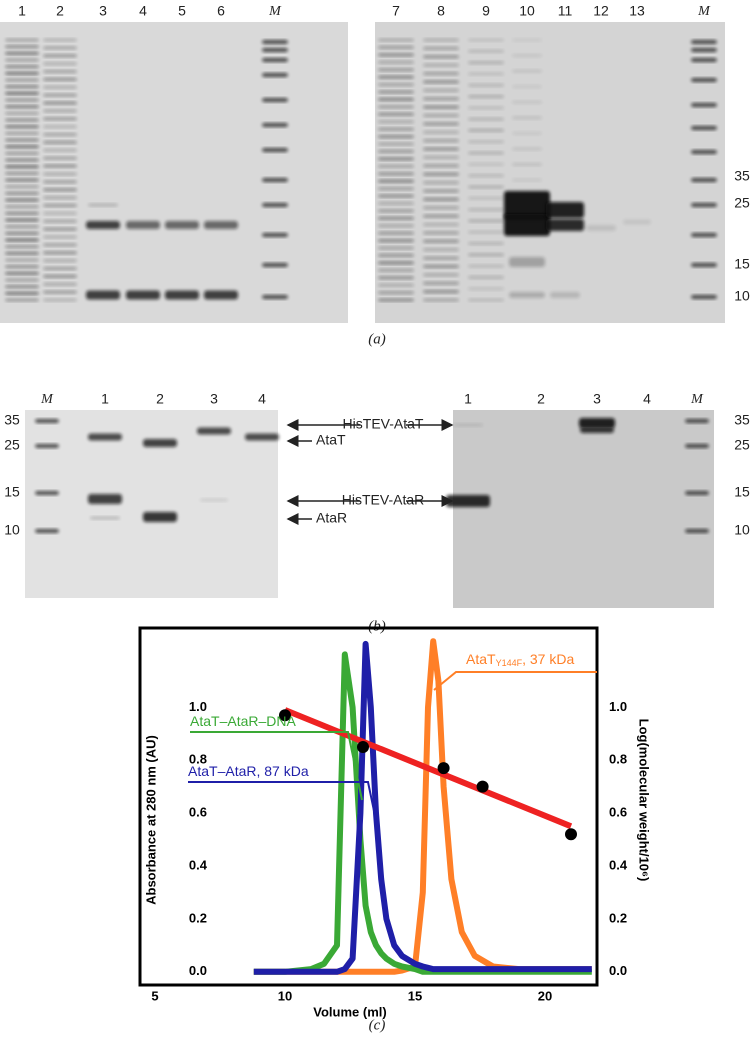 The width and height of the screenshot is (754, 1039). Describe the element at coordinates (618, 970) in the screenshot. I see `y2-tick-label: 0.0` at that location.